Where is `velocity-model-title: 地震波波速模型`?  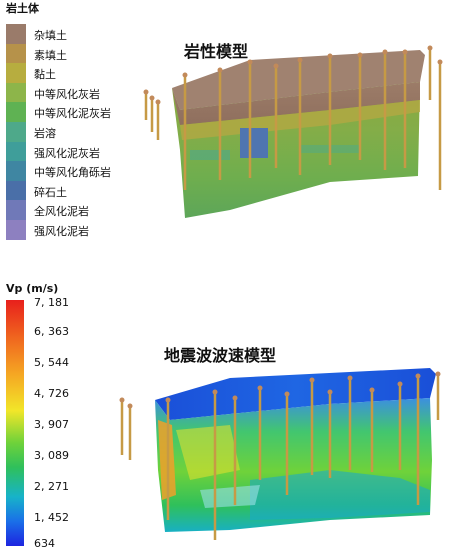 velocity-model-title: 地震波波速模型 is located at coordinates (220, 355).